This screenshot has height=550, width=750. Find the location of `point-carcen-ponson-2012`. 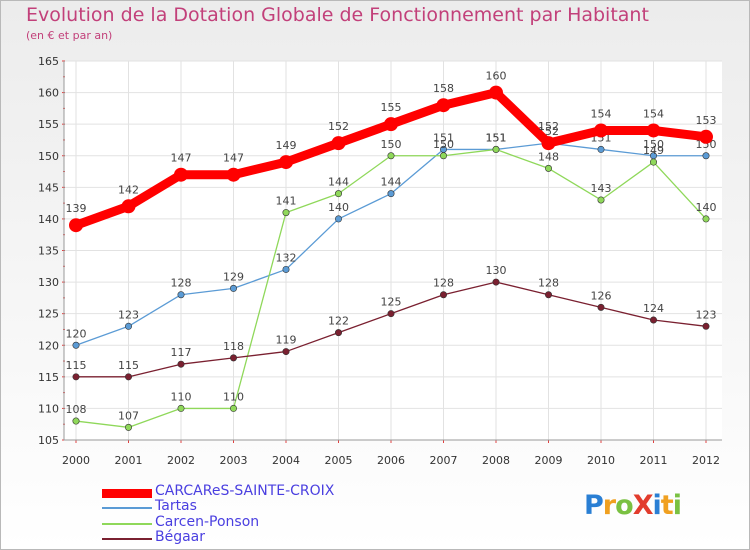

point-carcen-ponson-2012 is located at coordinates (706, 219).